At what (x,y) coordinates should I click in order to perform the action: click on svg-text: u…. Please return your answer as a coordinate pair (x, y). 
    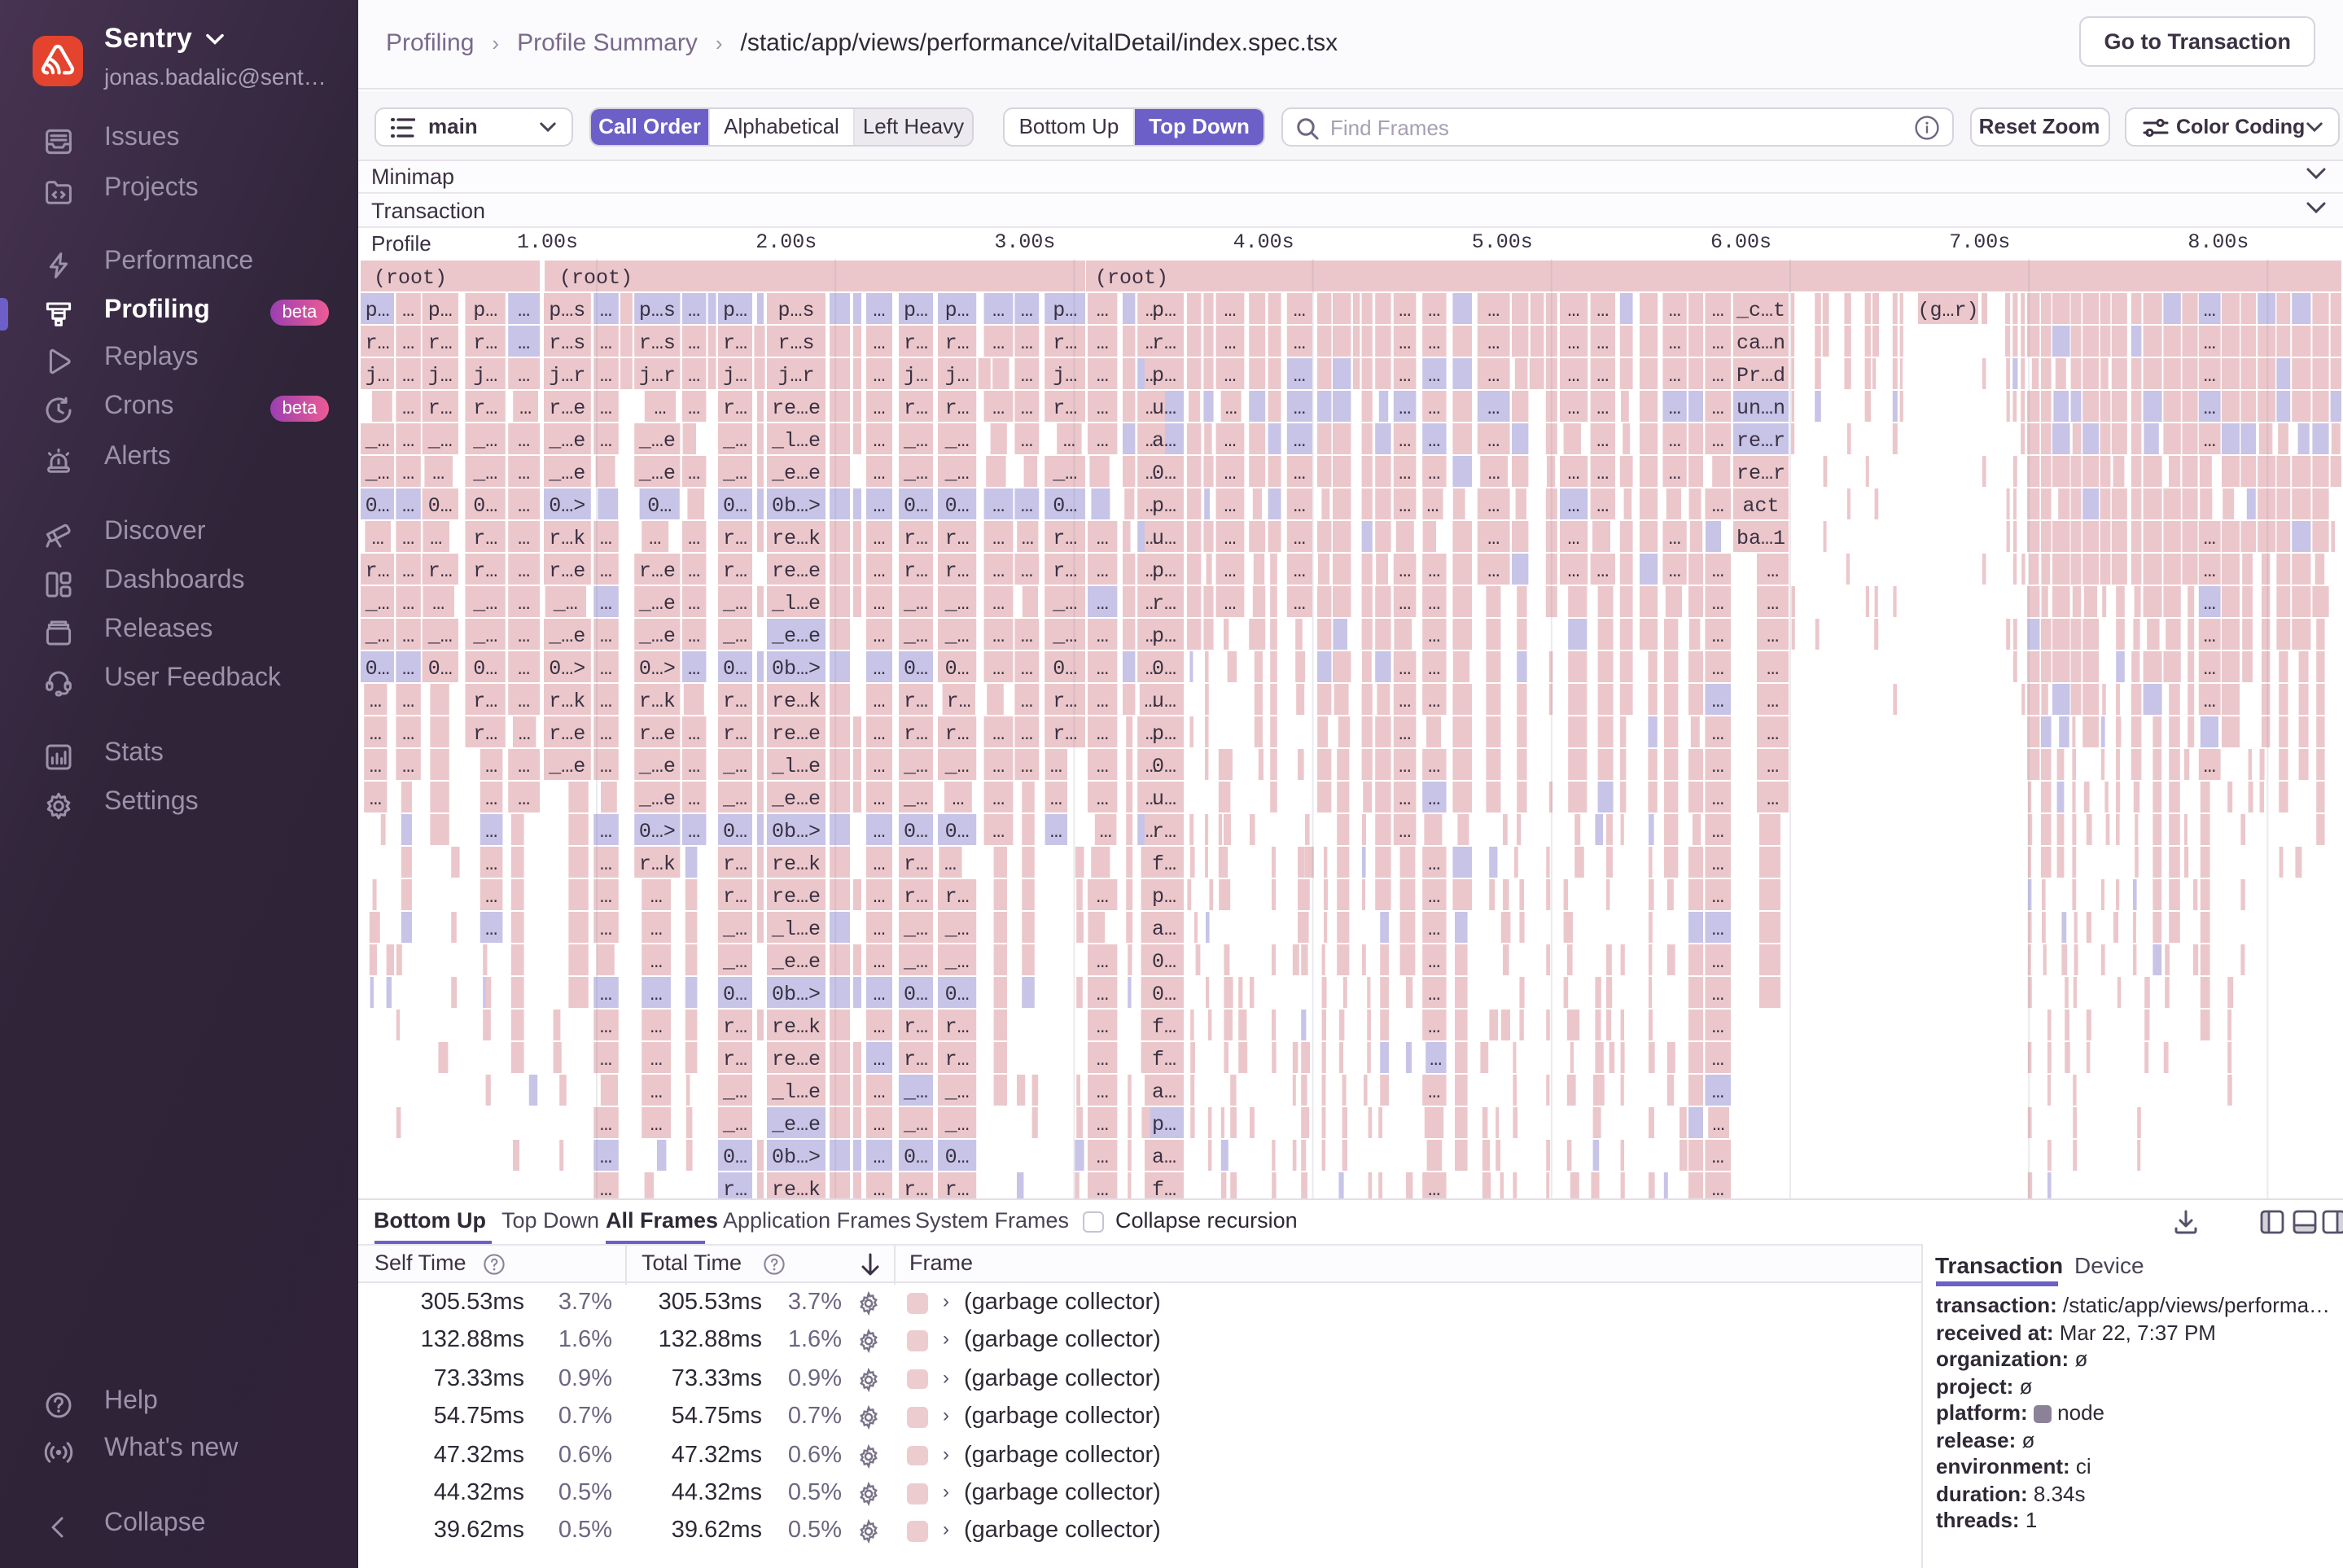
    Looking at the image, I should click on (1164, 702).